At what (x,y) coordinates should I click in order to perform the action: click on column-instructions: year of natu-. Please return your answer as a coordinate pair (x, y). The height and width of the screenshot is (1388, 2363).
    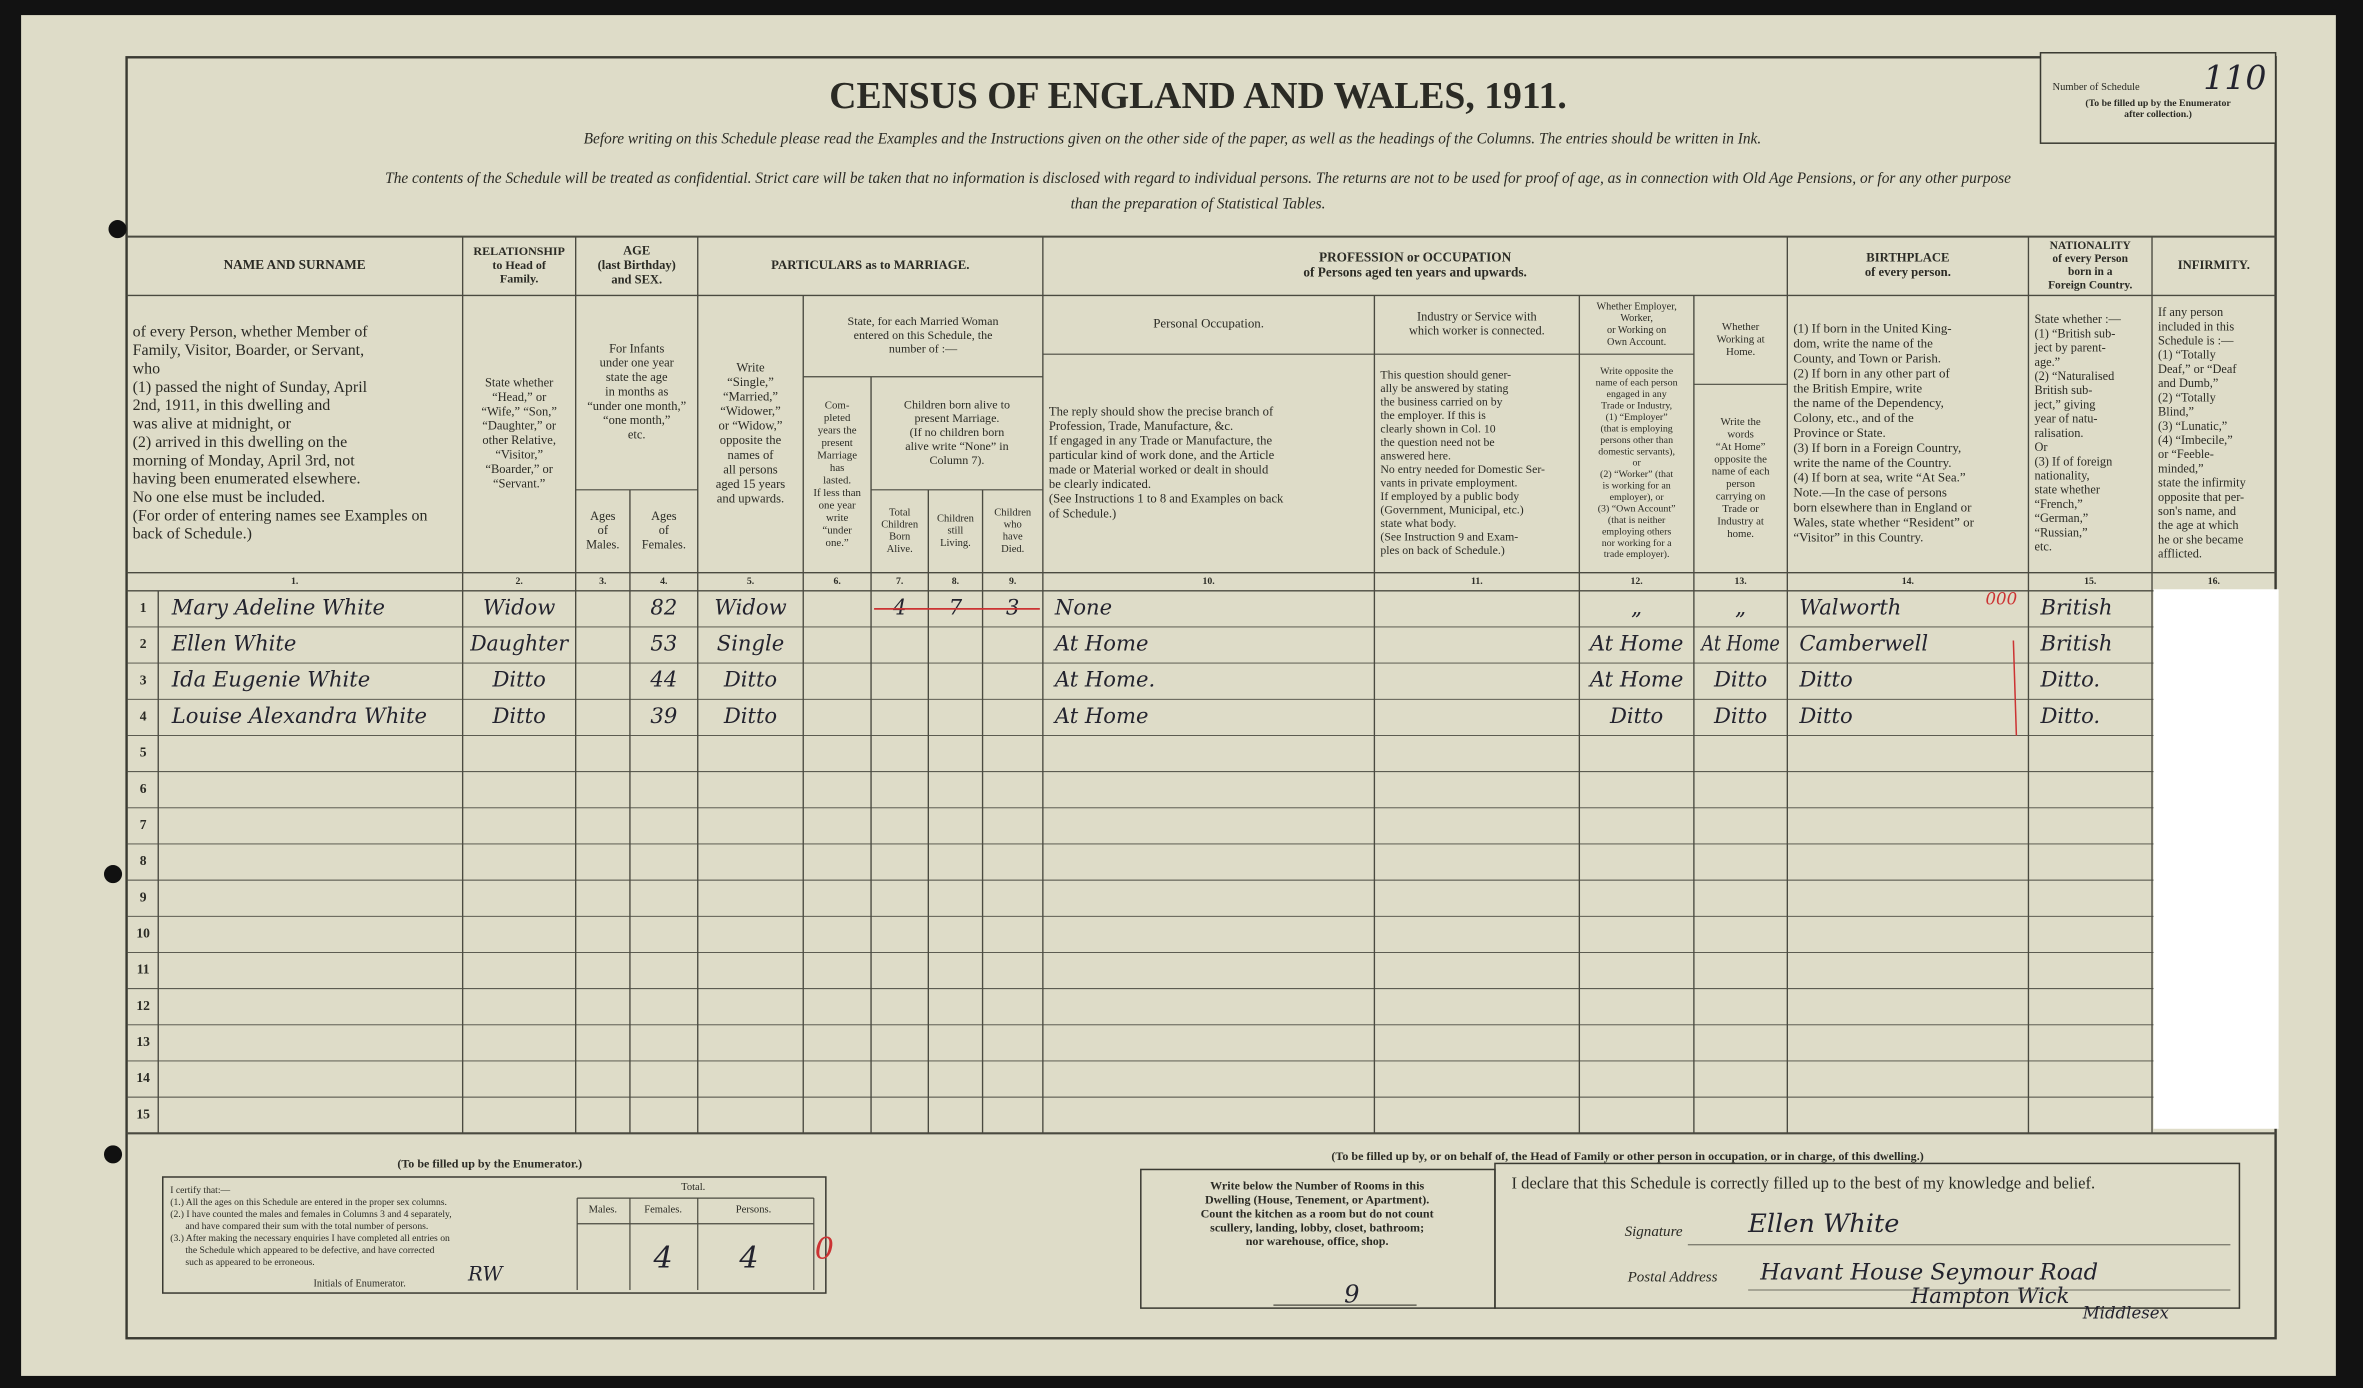
    Looking at the image, I should click on (2065, 419).